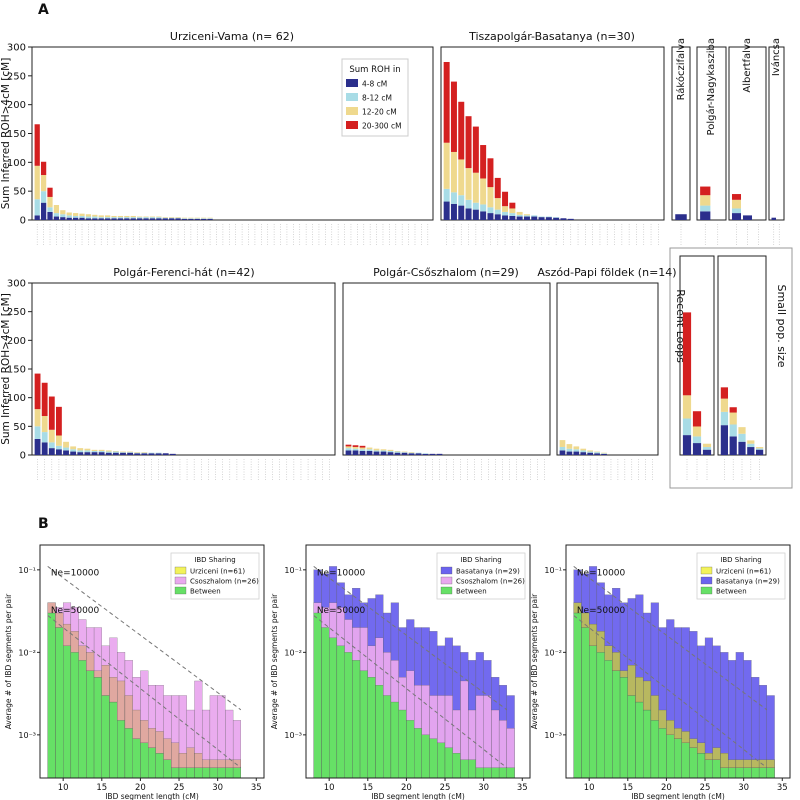 This screenshot has width=800, height=800. I want to click on ibd-ytick-label: 10⁻², so click(553, 652).